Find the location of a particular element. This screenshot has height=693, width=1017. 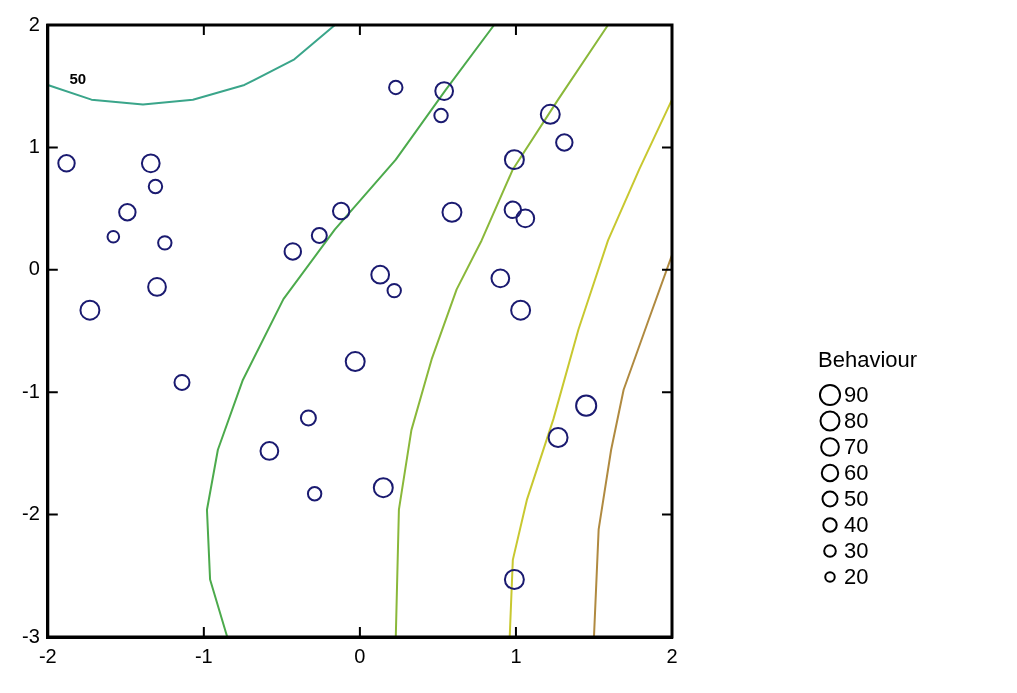

y-tick-label: 1 is located at coordinates (34, 145).